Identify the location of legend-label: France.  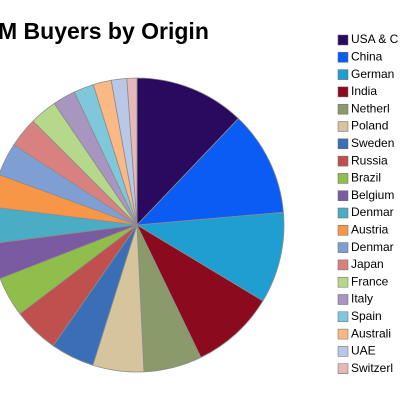
(370, 281).